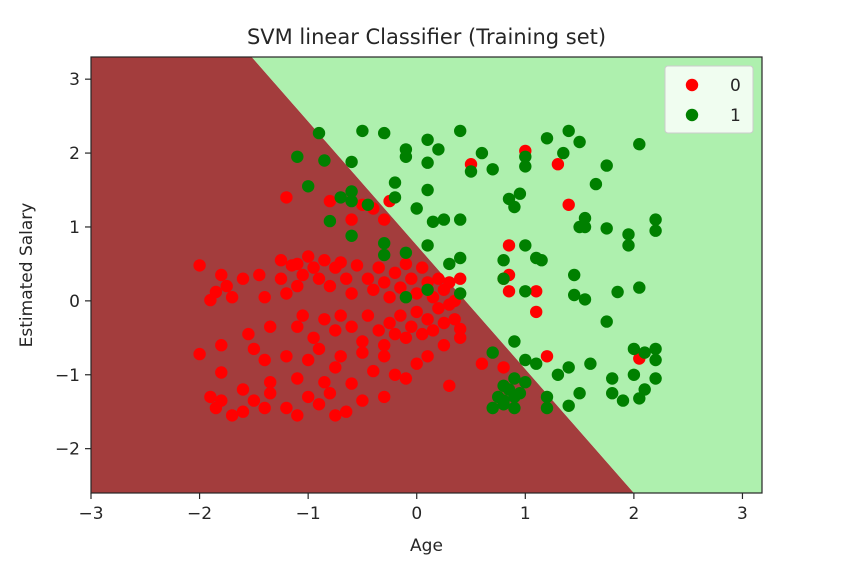 This screenshot has height=564, width=842. I want to click on y-tick-label: 0, so click(74, 302).